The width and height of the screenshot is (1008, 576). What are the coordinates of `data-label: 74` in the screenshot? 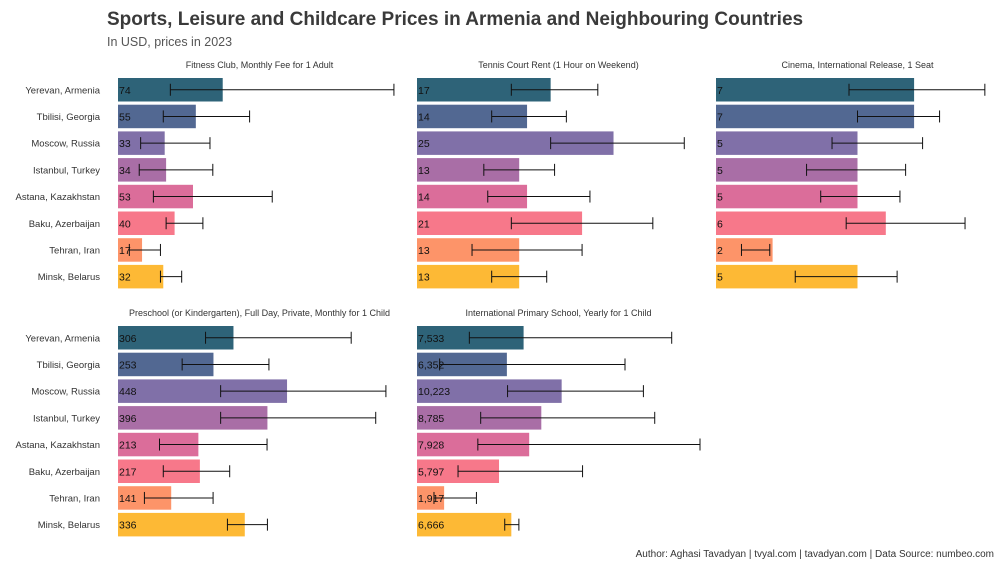 It's located at (125, 91).